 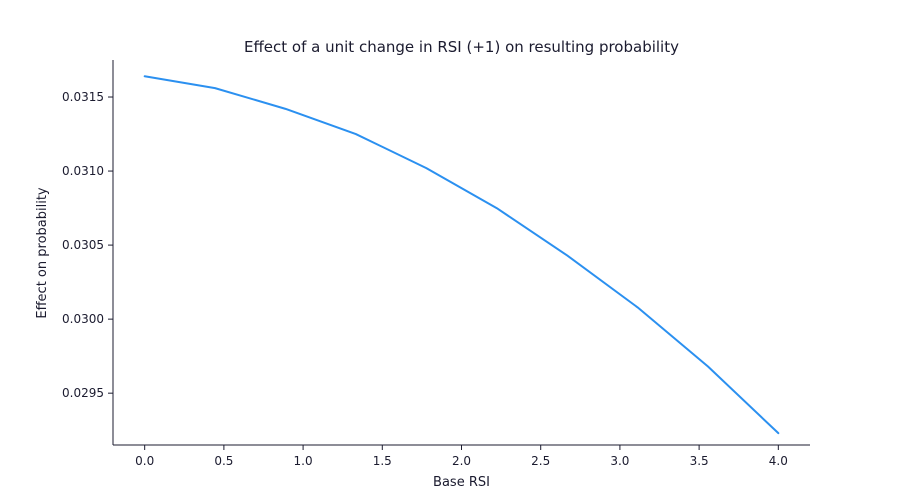 I want to click on x-tick-label: 2.5, so click(x=540, y=461).